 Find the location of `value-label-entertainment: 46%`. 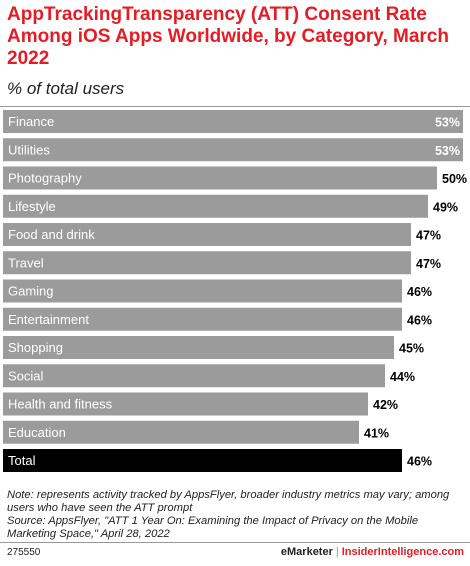

value-label-entertainment: 46% is located at coordinates (419, 320).